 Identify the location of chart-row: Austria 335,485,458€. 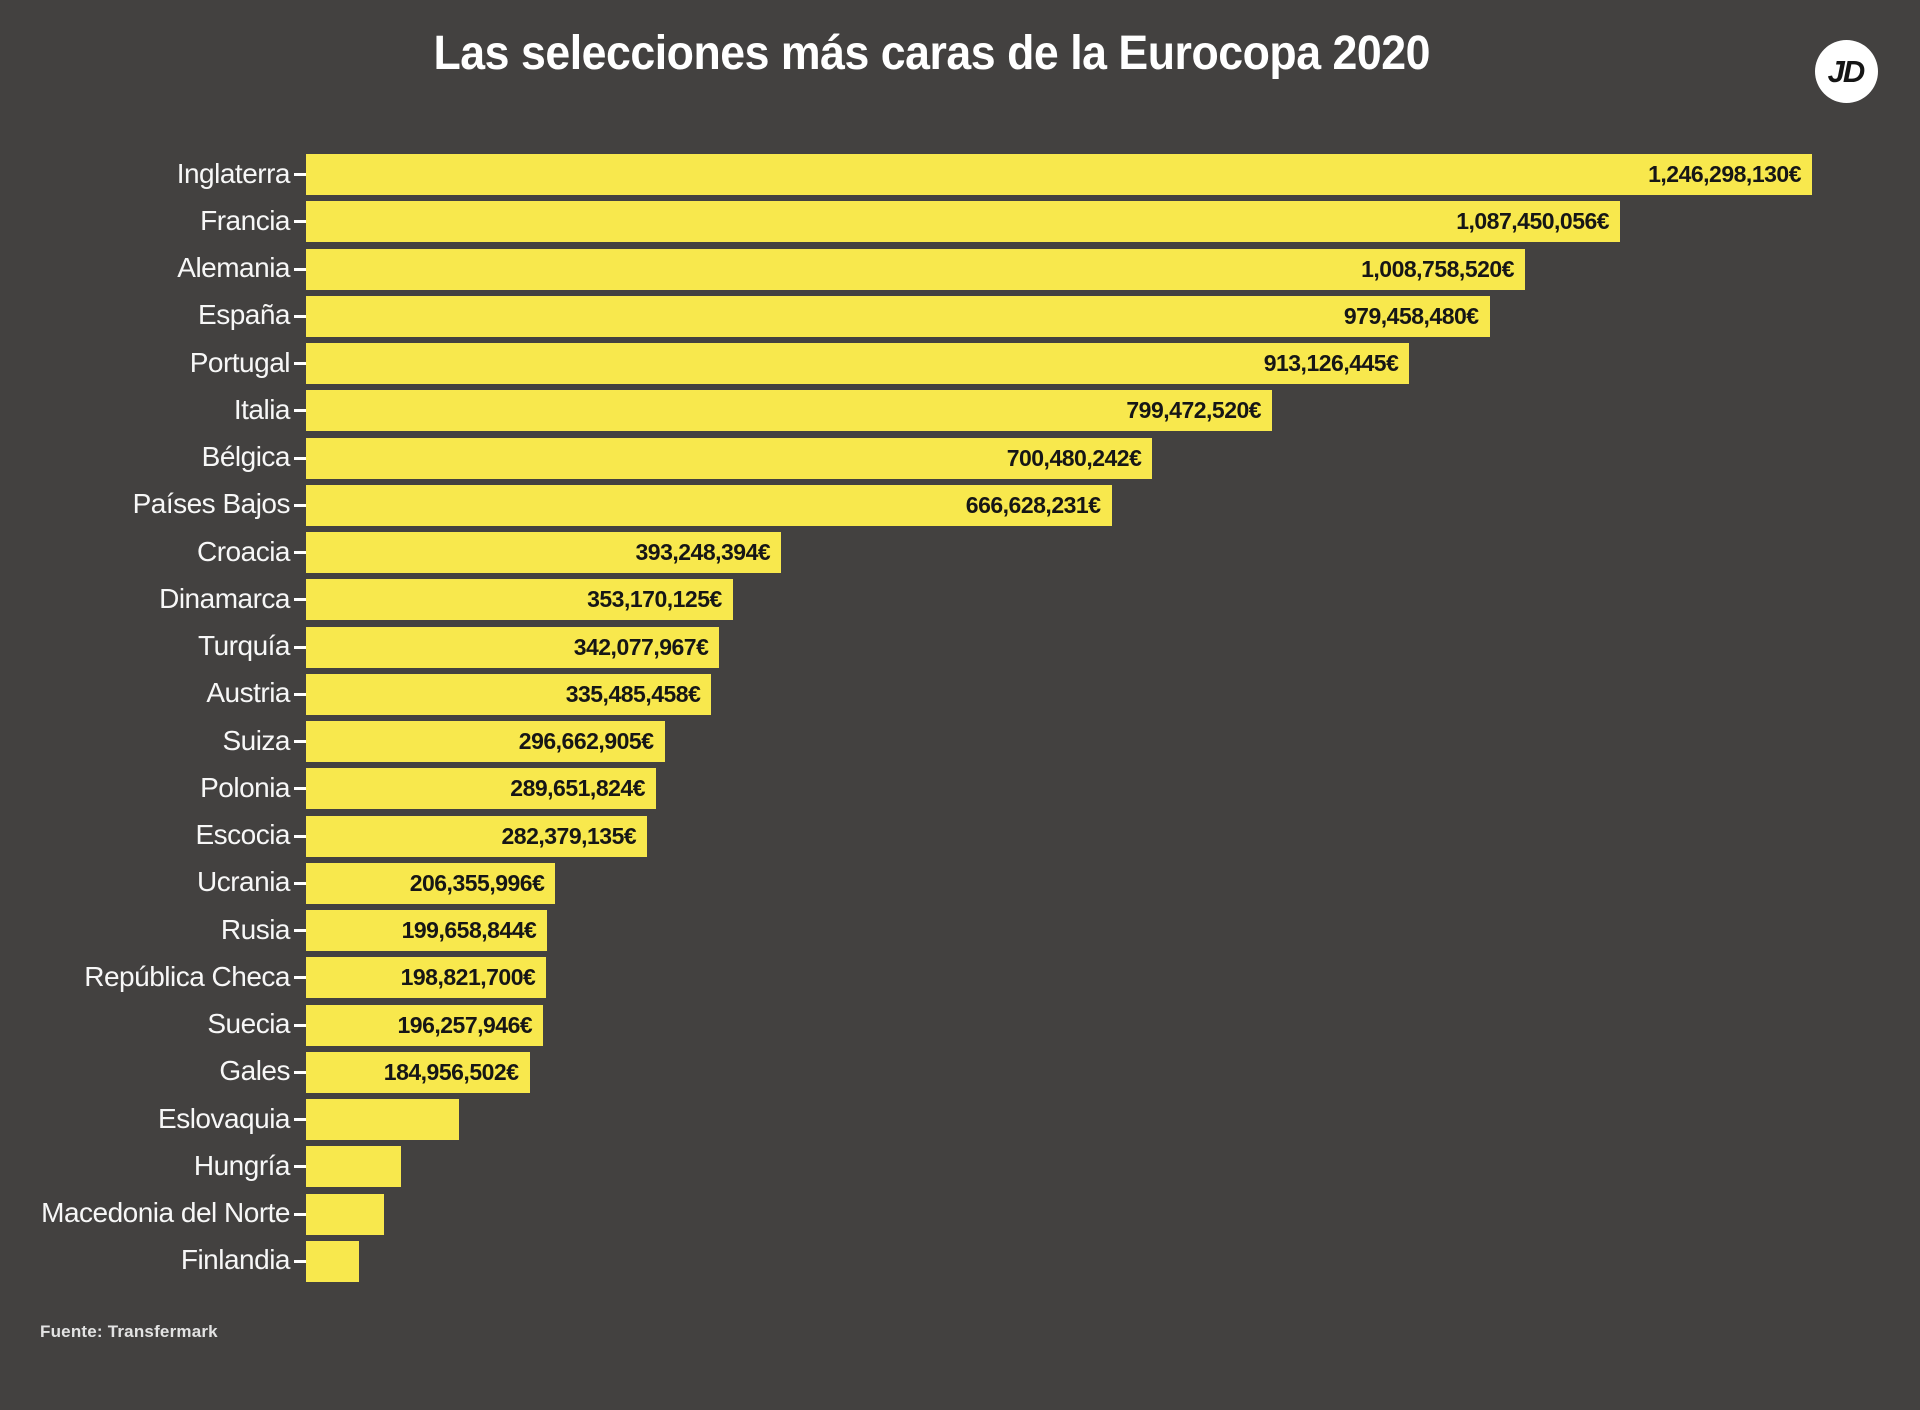
(960, 694).